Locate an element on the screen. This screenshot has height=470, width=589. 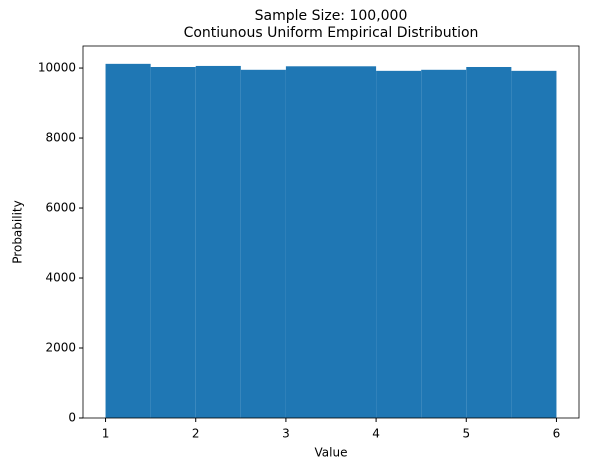
y-tick-label: 8000 is located at coordinates (60, 138).